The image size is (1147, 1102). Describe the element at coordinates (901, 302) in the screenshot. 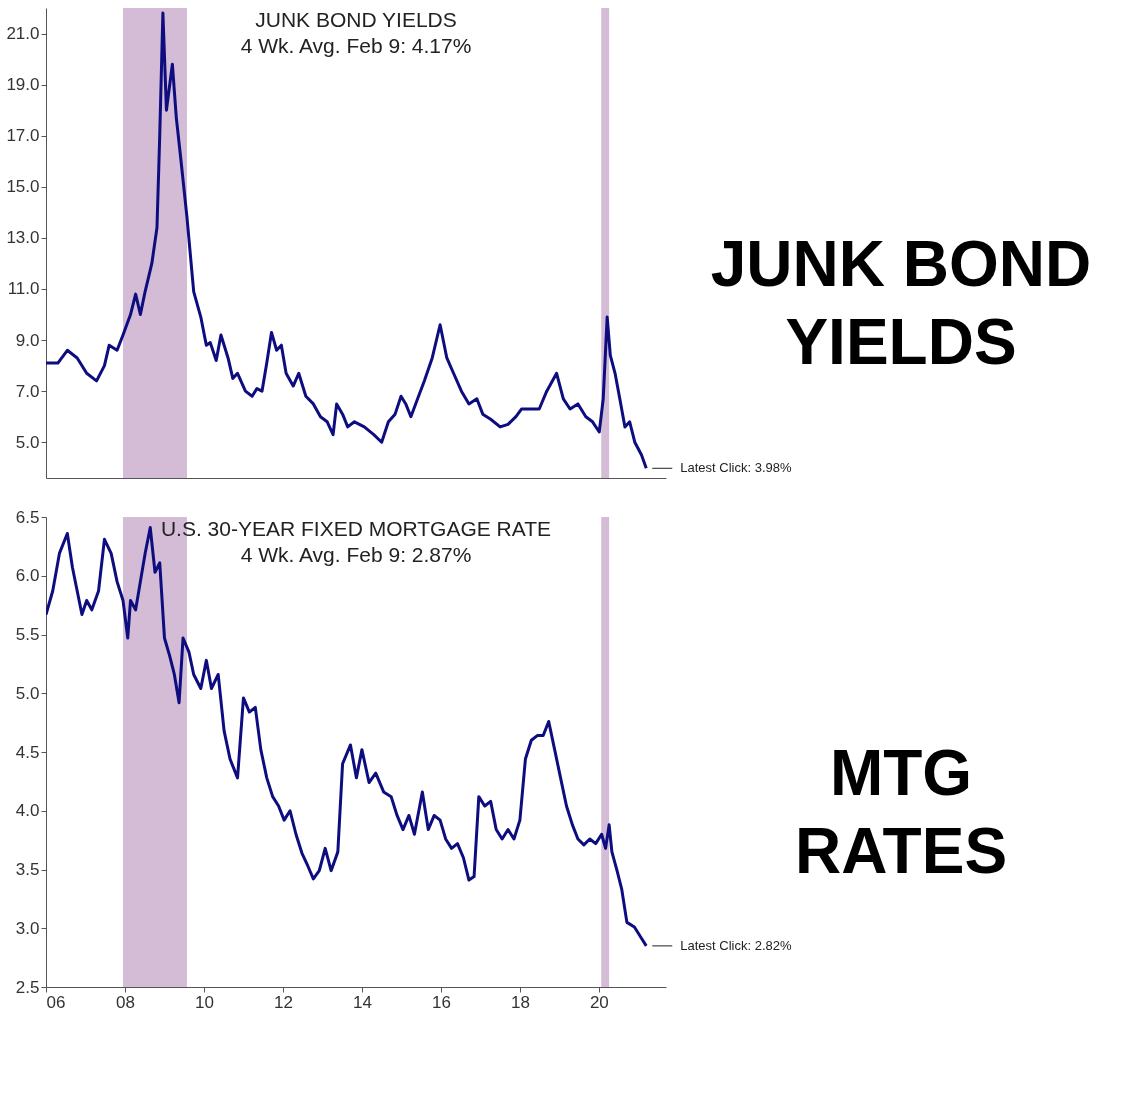

I see `text: JUNK BOND YIELDS` at that location.